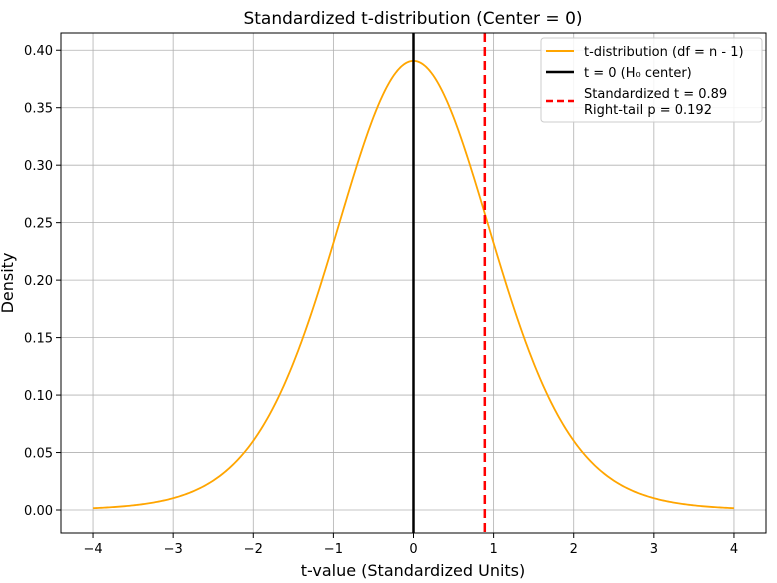  I want to click on y-tick-label: 0.10, so click(38, 396).